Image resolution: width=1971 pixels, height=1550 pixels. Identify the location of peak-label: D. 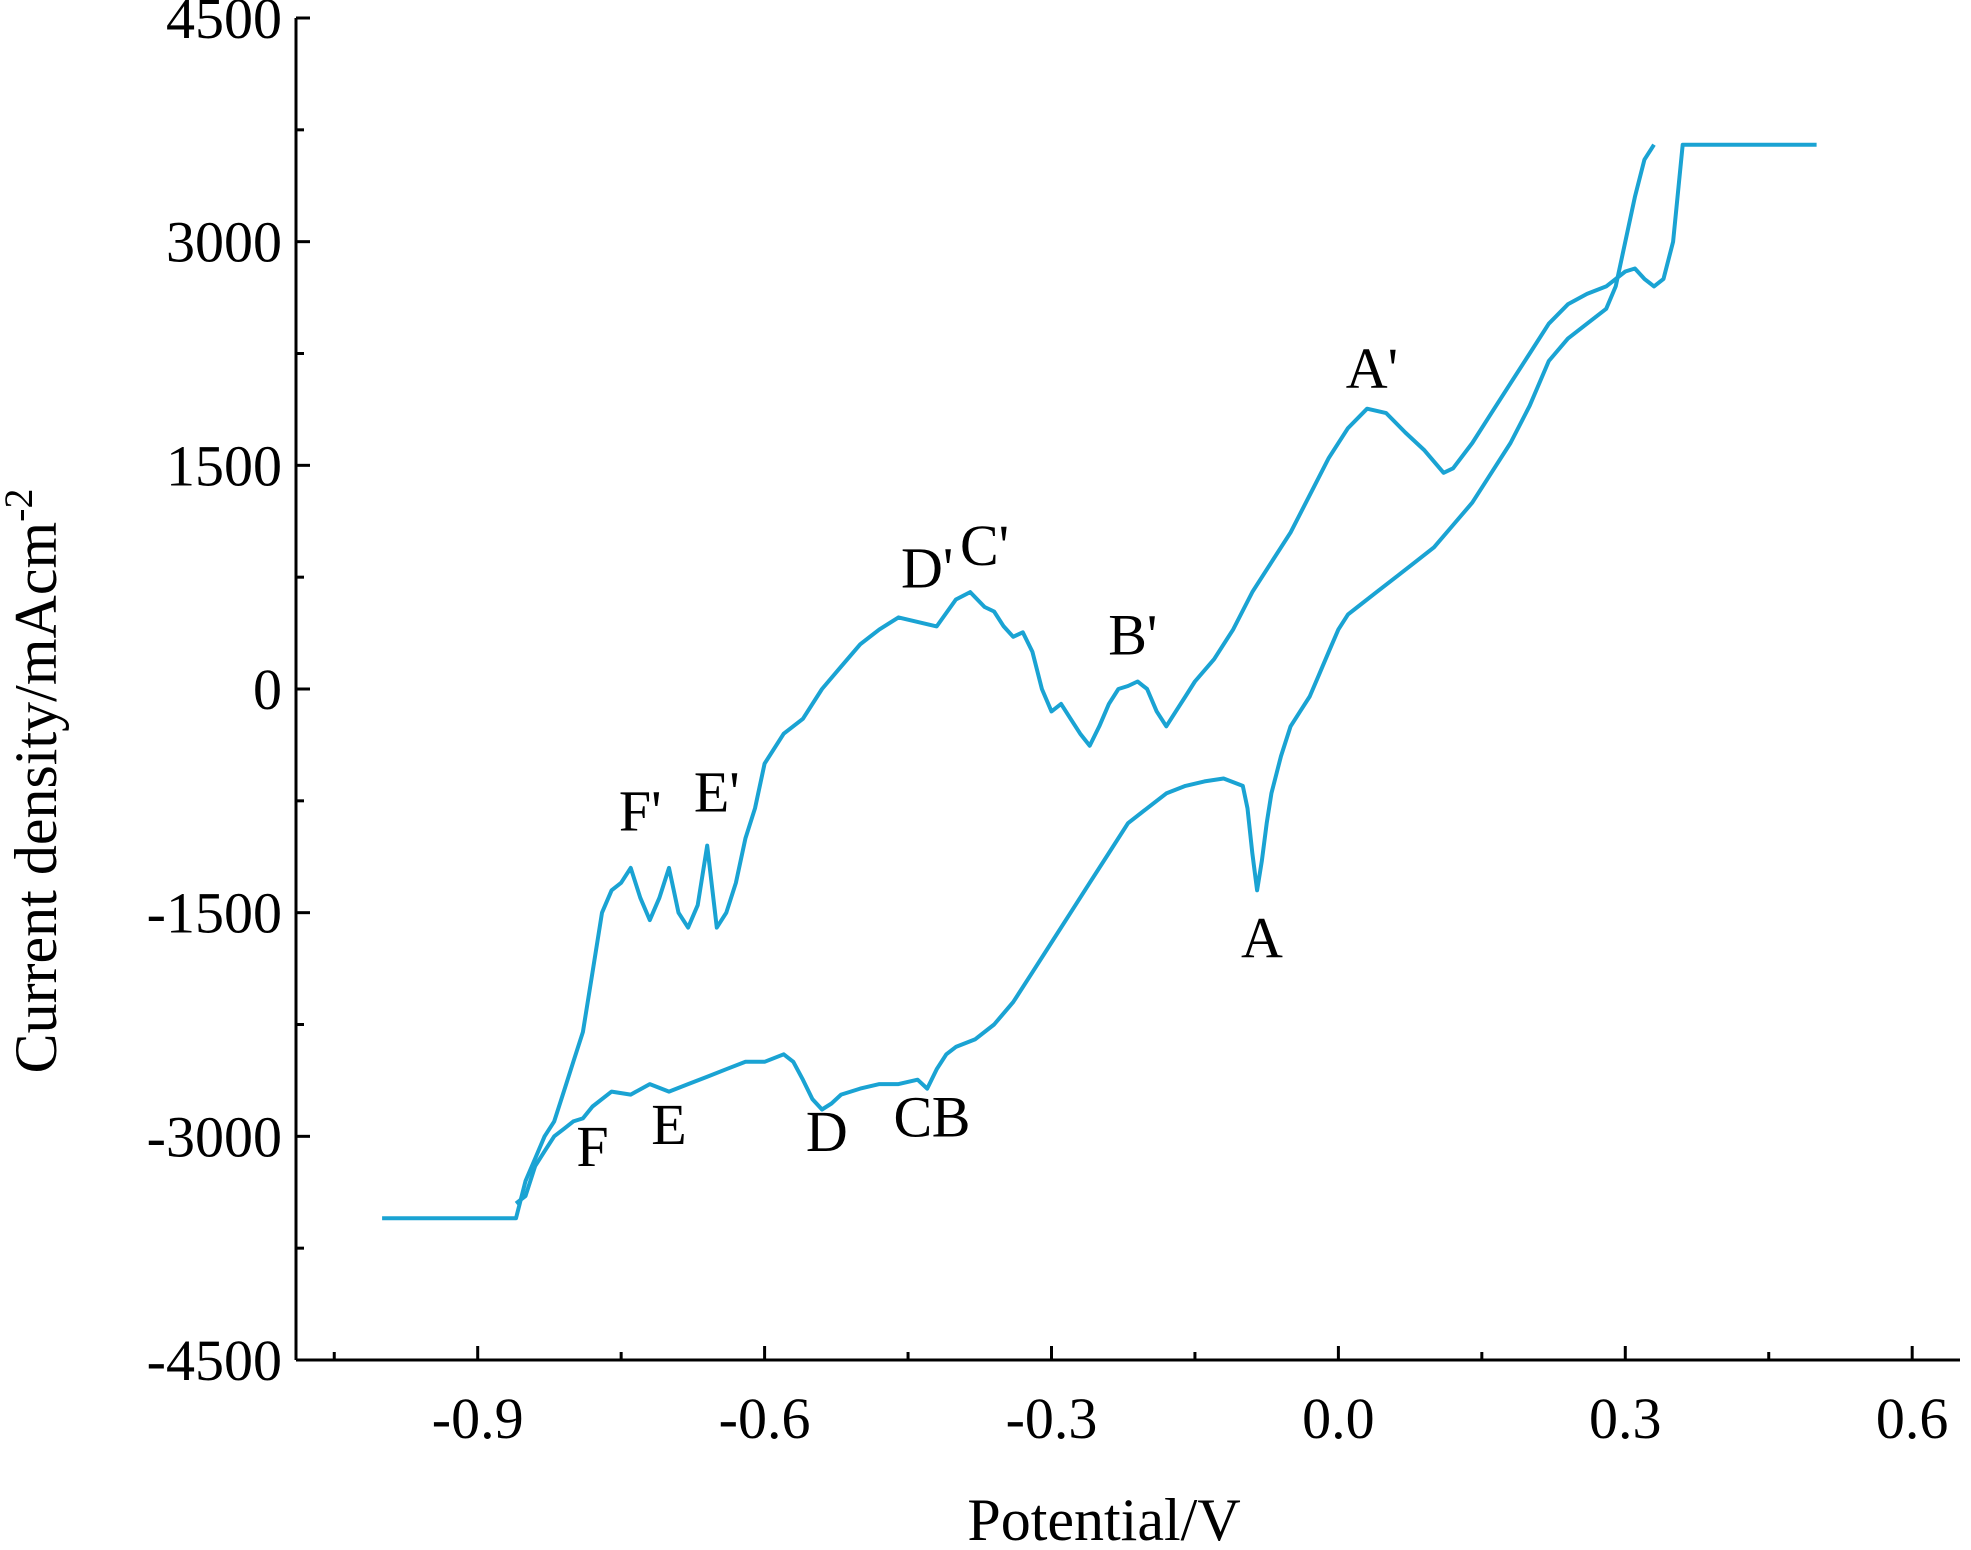
(827, 1131).